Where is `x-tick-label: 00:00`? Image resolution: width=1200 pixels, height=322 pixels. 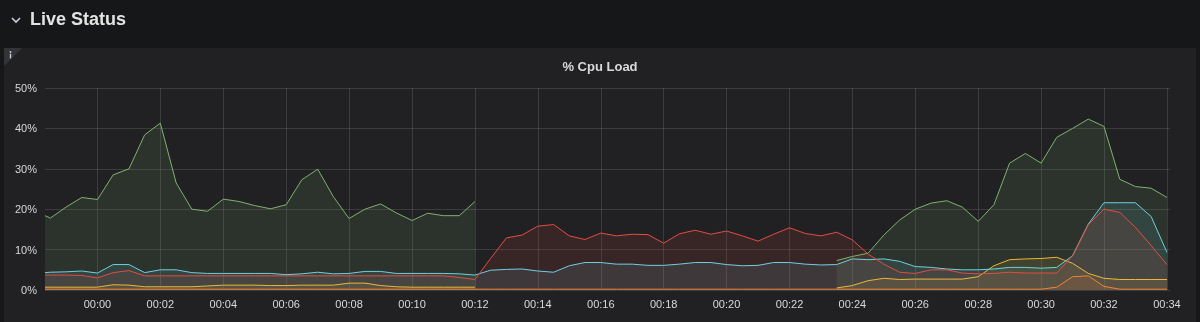 x-tick-label: 00:00 is located at coordinates (97, 303).